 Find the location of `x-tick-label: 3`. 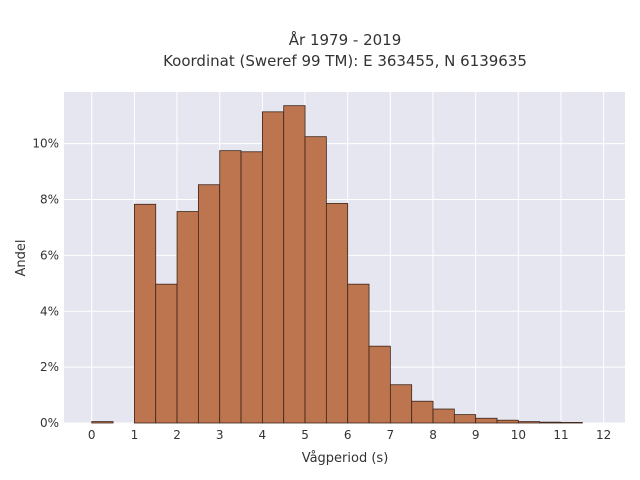

x-tick-label: 3 is located at coordinates (220, 435).